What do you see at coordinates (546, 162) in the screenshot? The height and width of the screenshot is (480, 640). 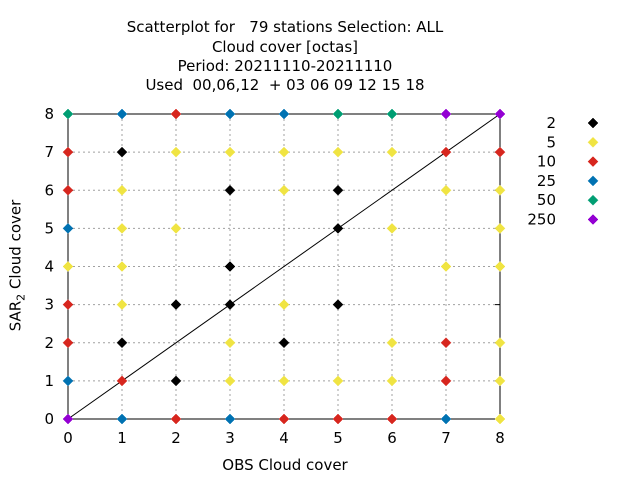 I see `legend-label: 10` at bounding box center [546, 162].